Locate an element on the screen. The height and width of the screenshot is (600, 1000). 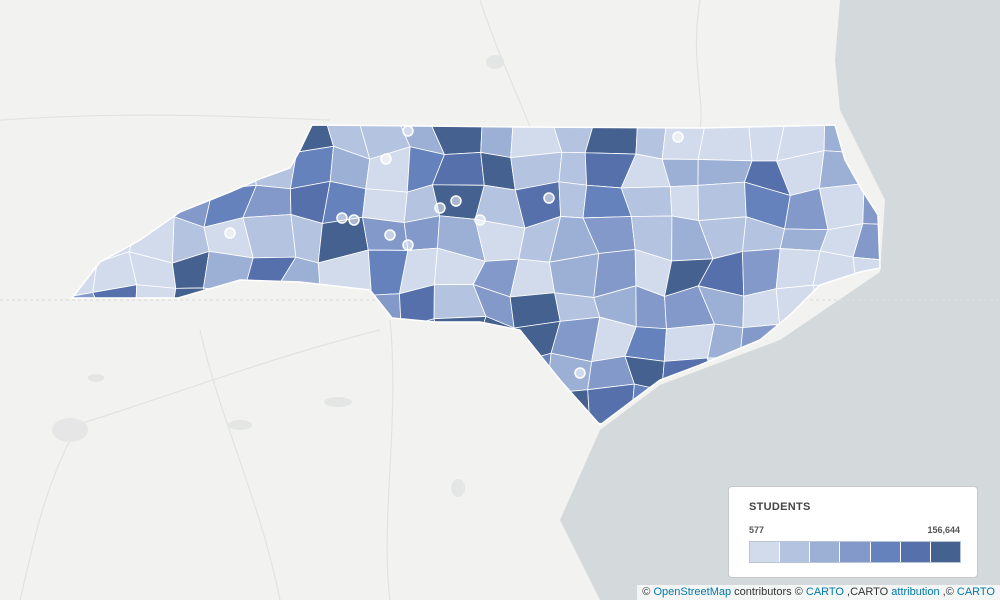
attribution-text: ,CARTO is located at coordinates (868, 592).